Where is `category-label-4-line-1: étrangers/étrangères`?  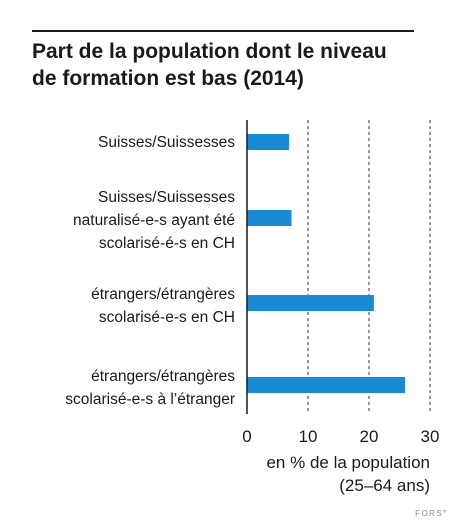
category-label-4-line-1: étrangers/étrangères is located at coordinates (163, 376).